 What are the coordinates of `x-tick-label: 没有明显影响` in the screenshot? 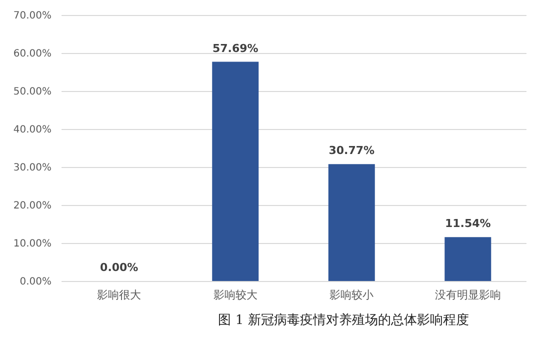 It's located at (467, 295).